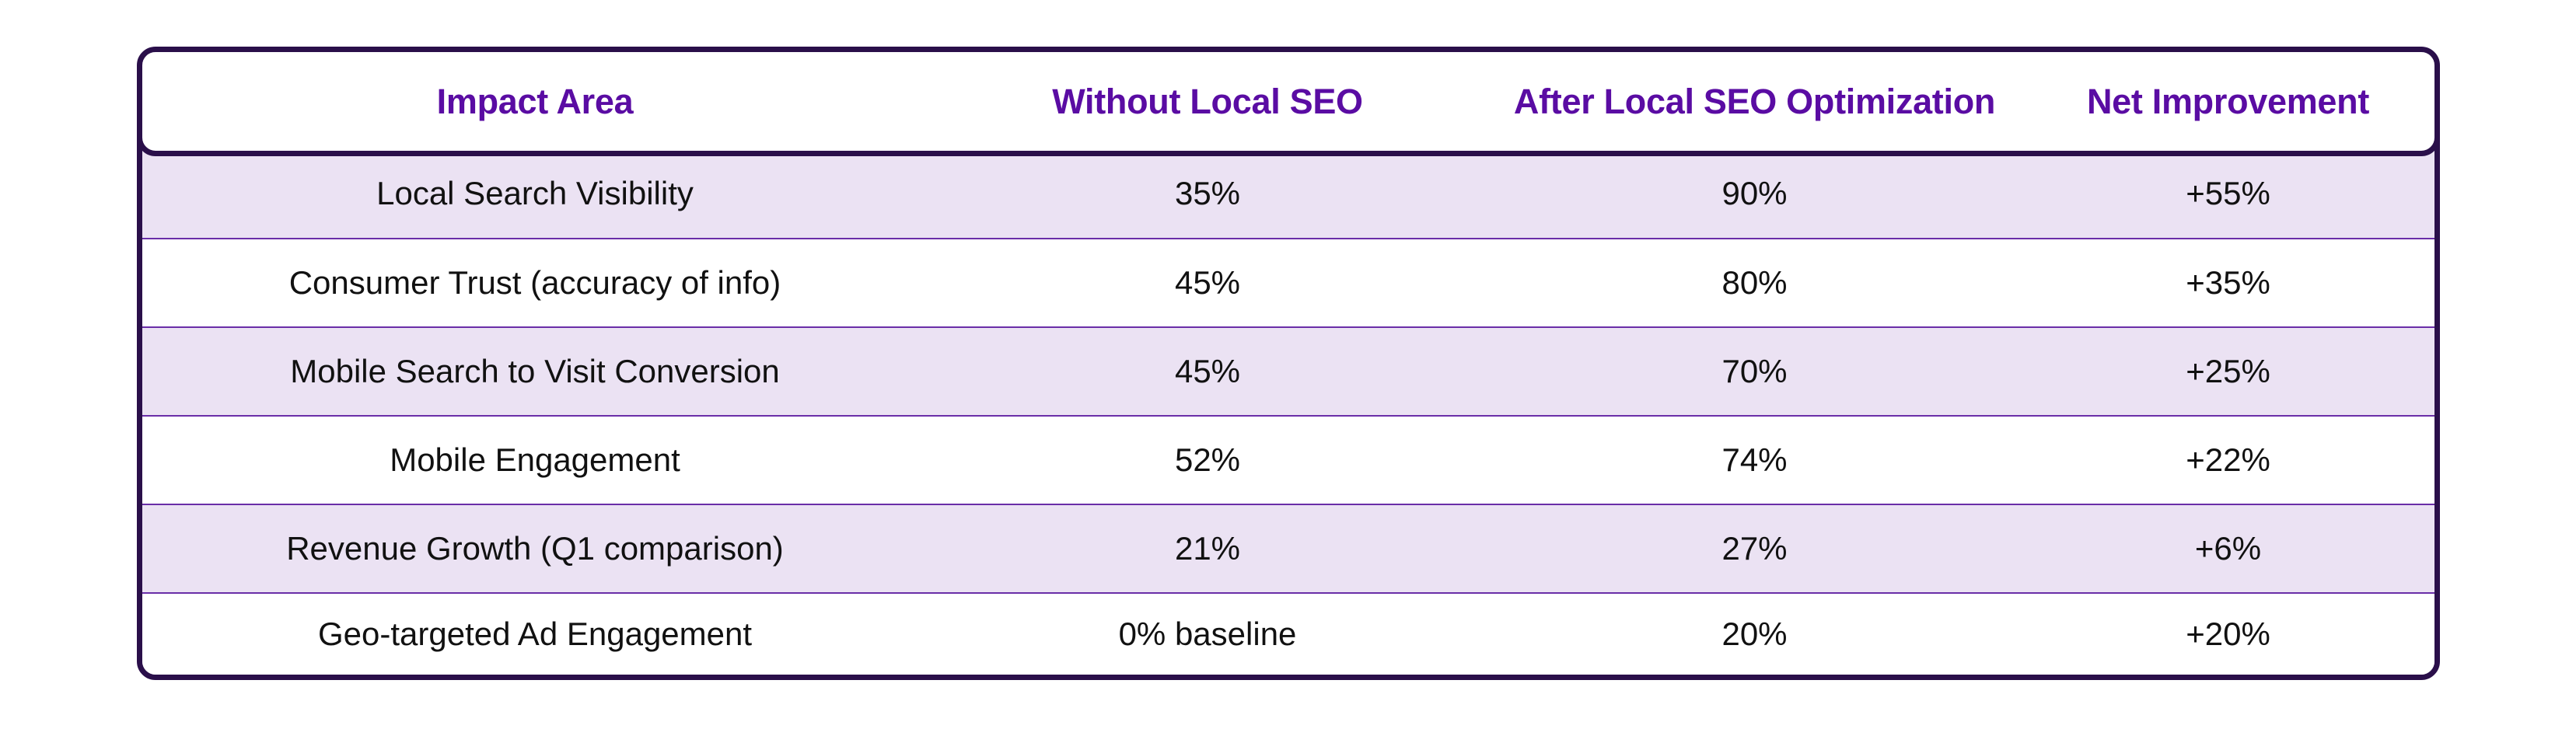 Image resolution: width=2576 pixels, height=729 pixels. Describe the element at coordinates (1754, 548) in the screenshot. I see `cell-after: 27%` at that location.